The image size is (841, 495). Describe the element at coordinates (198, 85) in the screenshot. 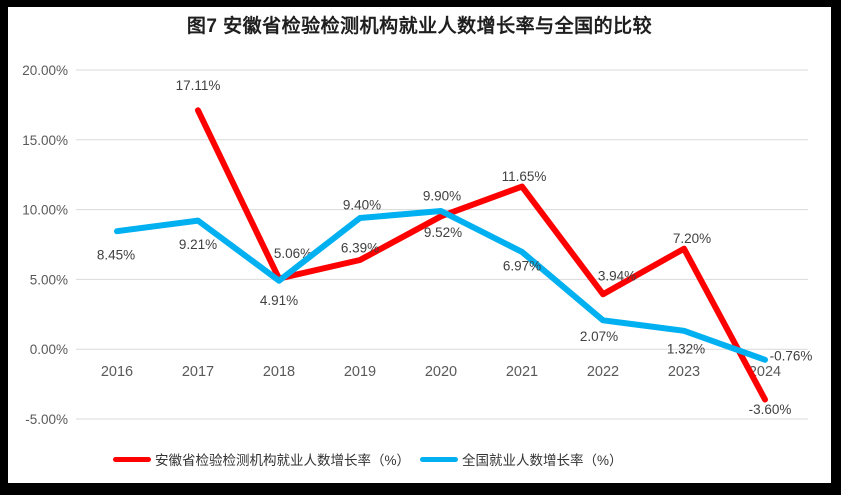

I see `data-label: 17.11%` at that location.